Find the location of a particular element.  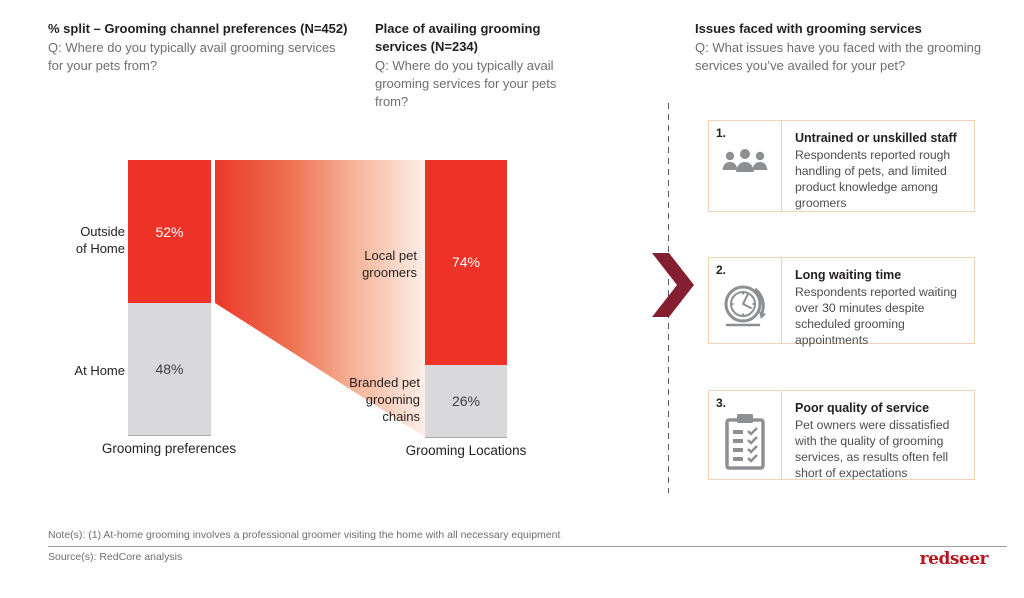

stacked-bar-grooming-locations: 74% 26% is located at coordinates (466, 299).